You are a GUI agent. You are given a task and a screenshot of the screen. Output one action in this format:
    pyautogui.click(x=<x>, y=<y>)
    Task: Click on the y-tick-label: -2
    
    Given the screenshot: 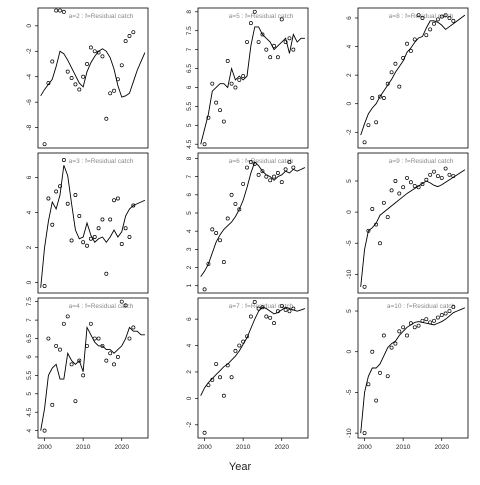 What is the action you would take?
    pyautogui.click(x=349, y=132)
    